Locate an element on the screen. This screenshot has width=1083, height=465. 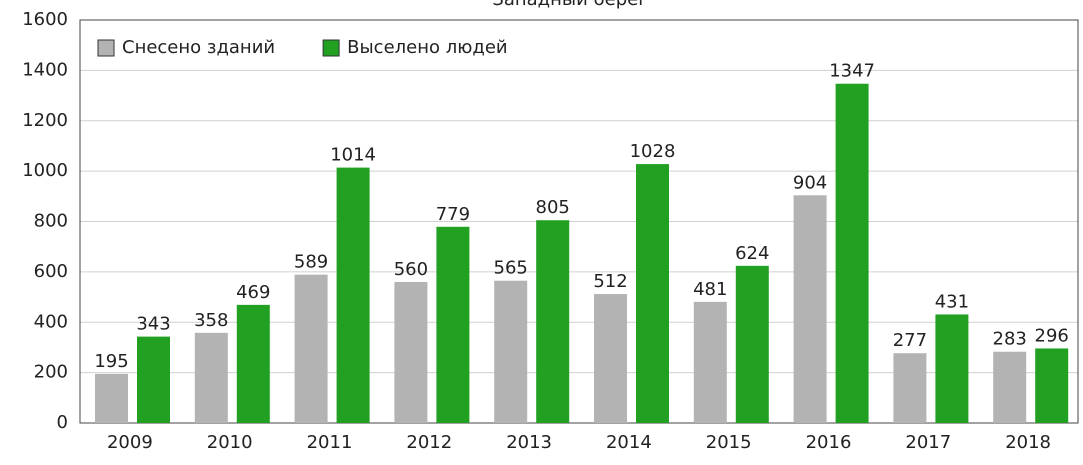
data-label: 277 is located at coordinates (910, 340).